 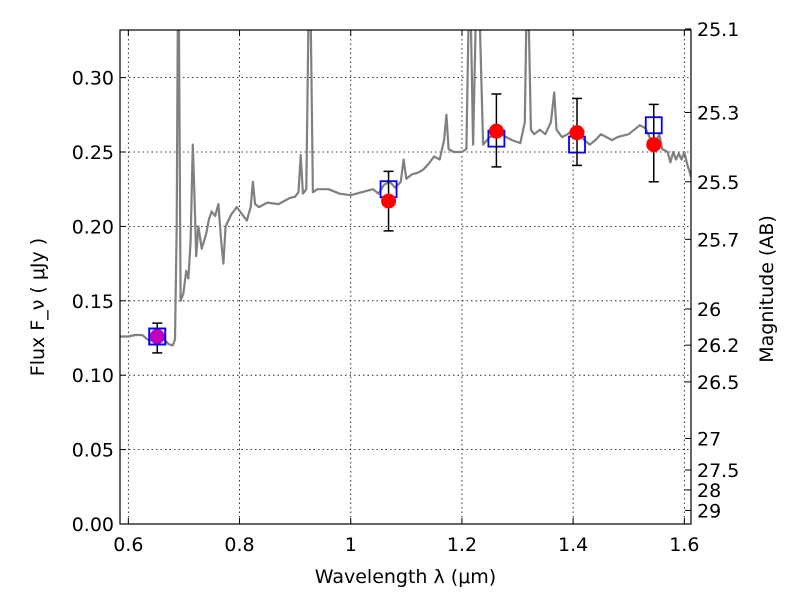 What do you see at coordinates (718, 240) in the screenshot?
I see `right-tick-label: 25.7` at bounding box center [718, 240].